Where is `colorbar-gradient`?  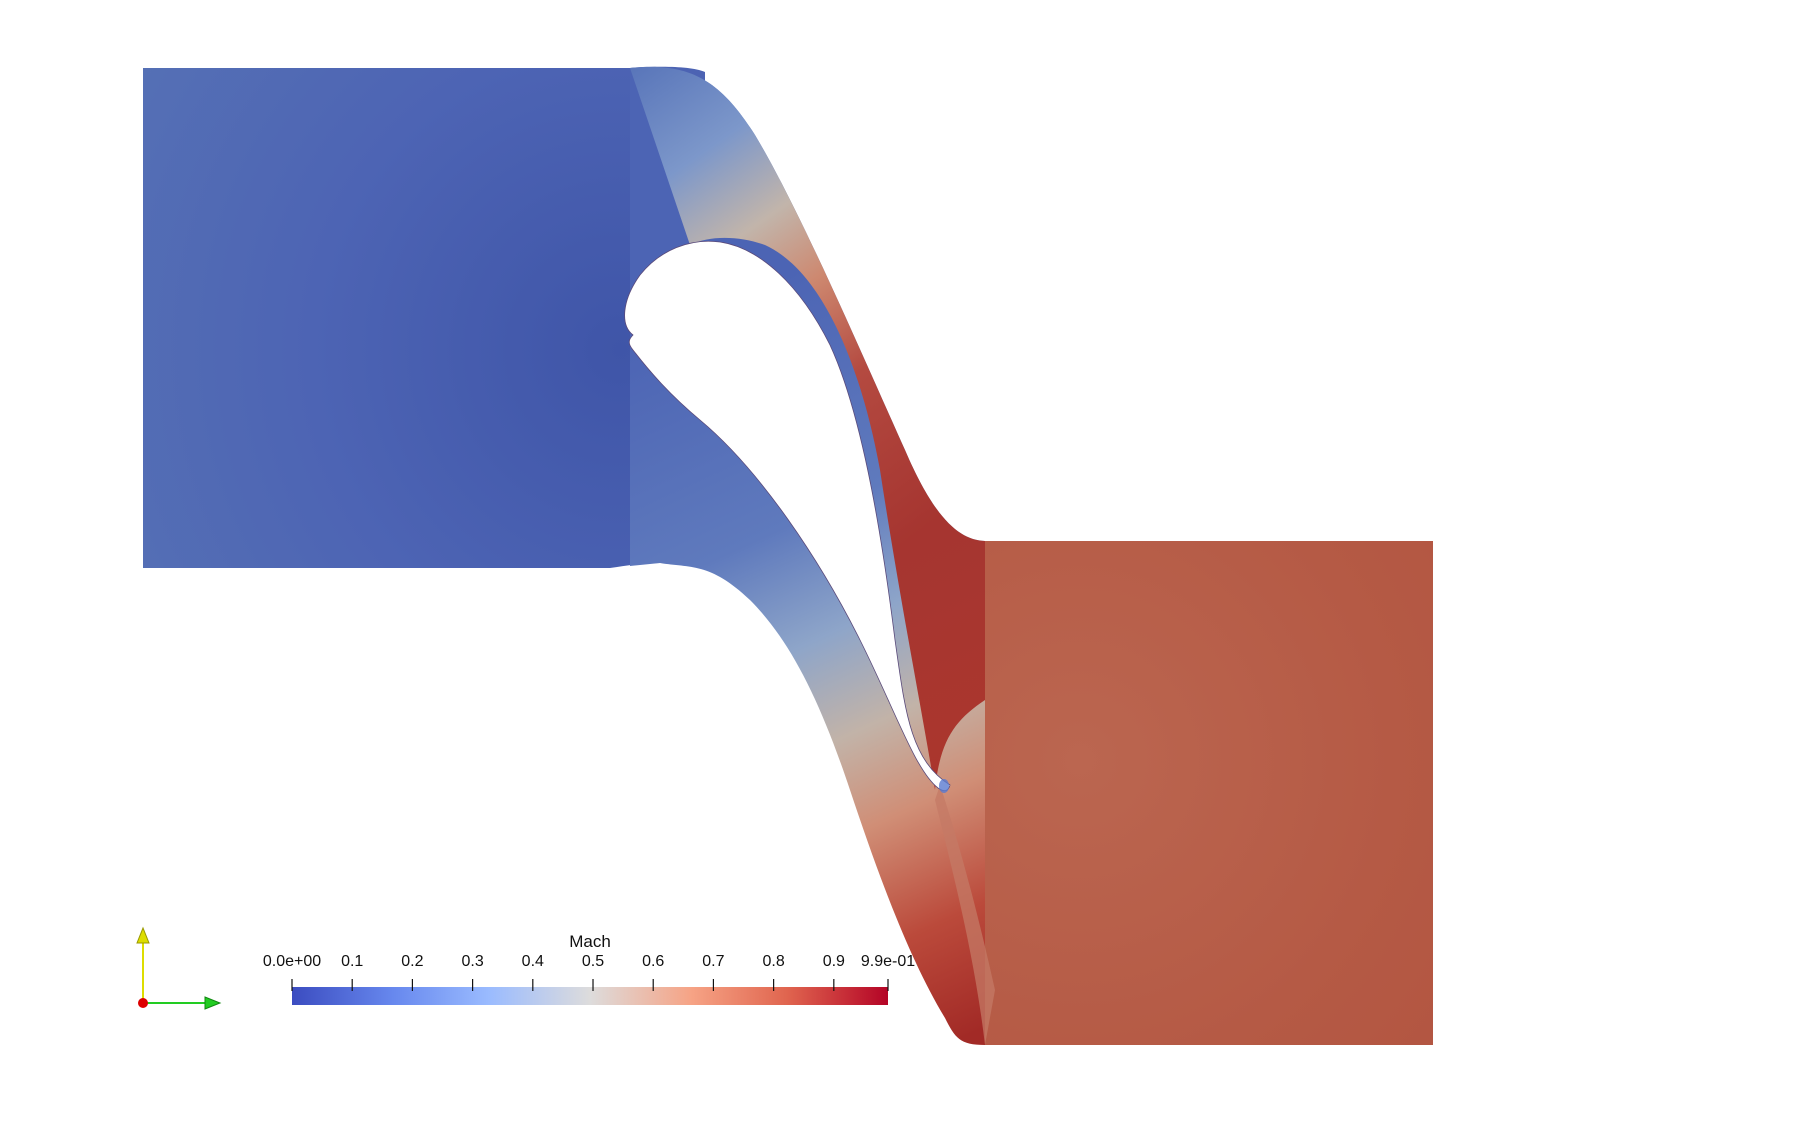 colorbar-gradient is located at coordinates (590, 996).